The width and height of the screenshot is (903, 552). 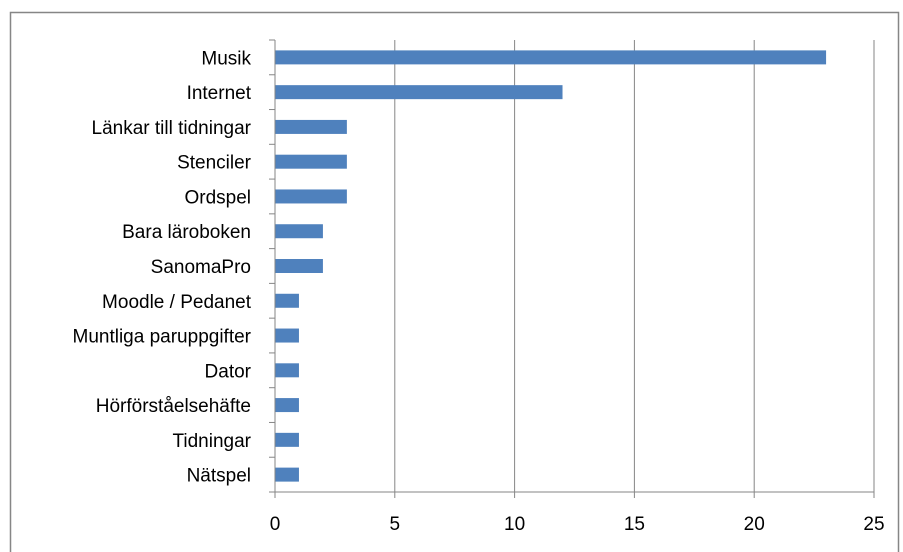 I want to click on category-label: SanomaPro, so click(x=201, y=267).